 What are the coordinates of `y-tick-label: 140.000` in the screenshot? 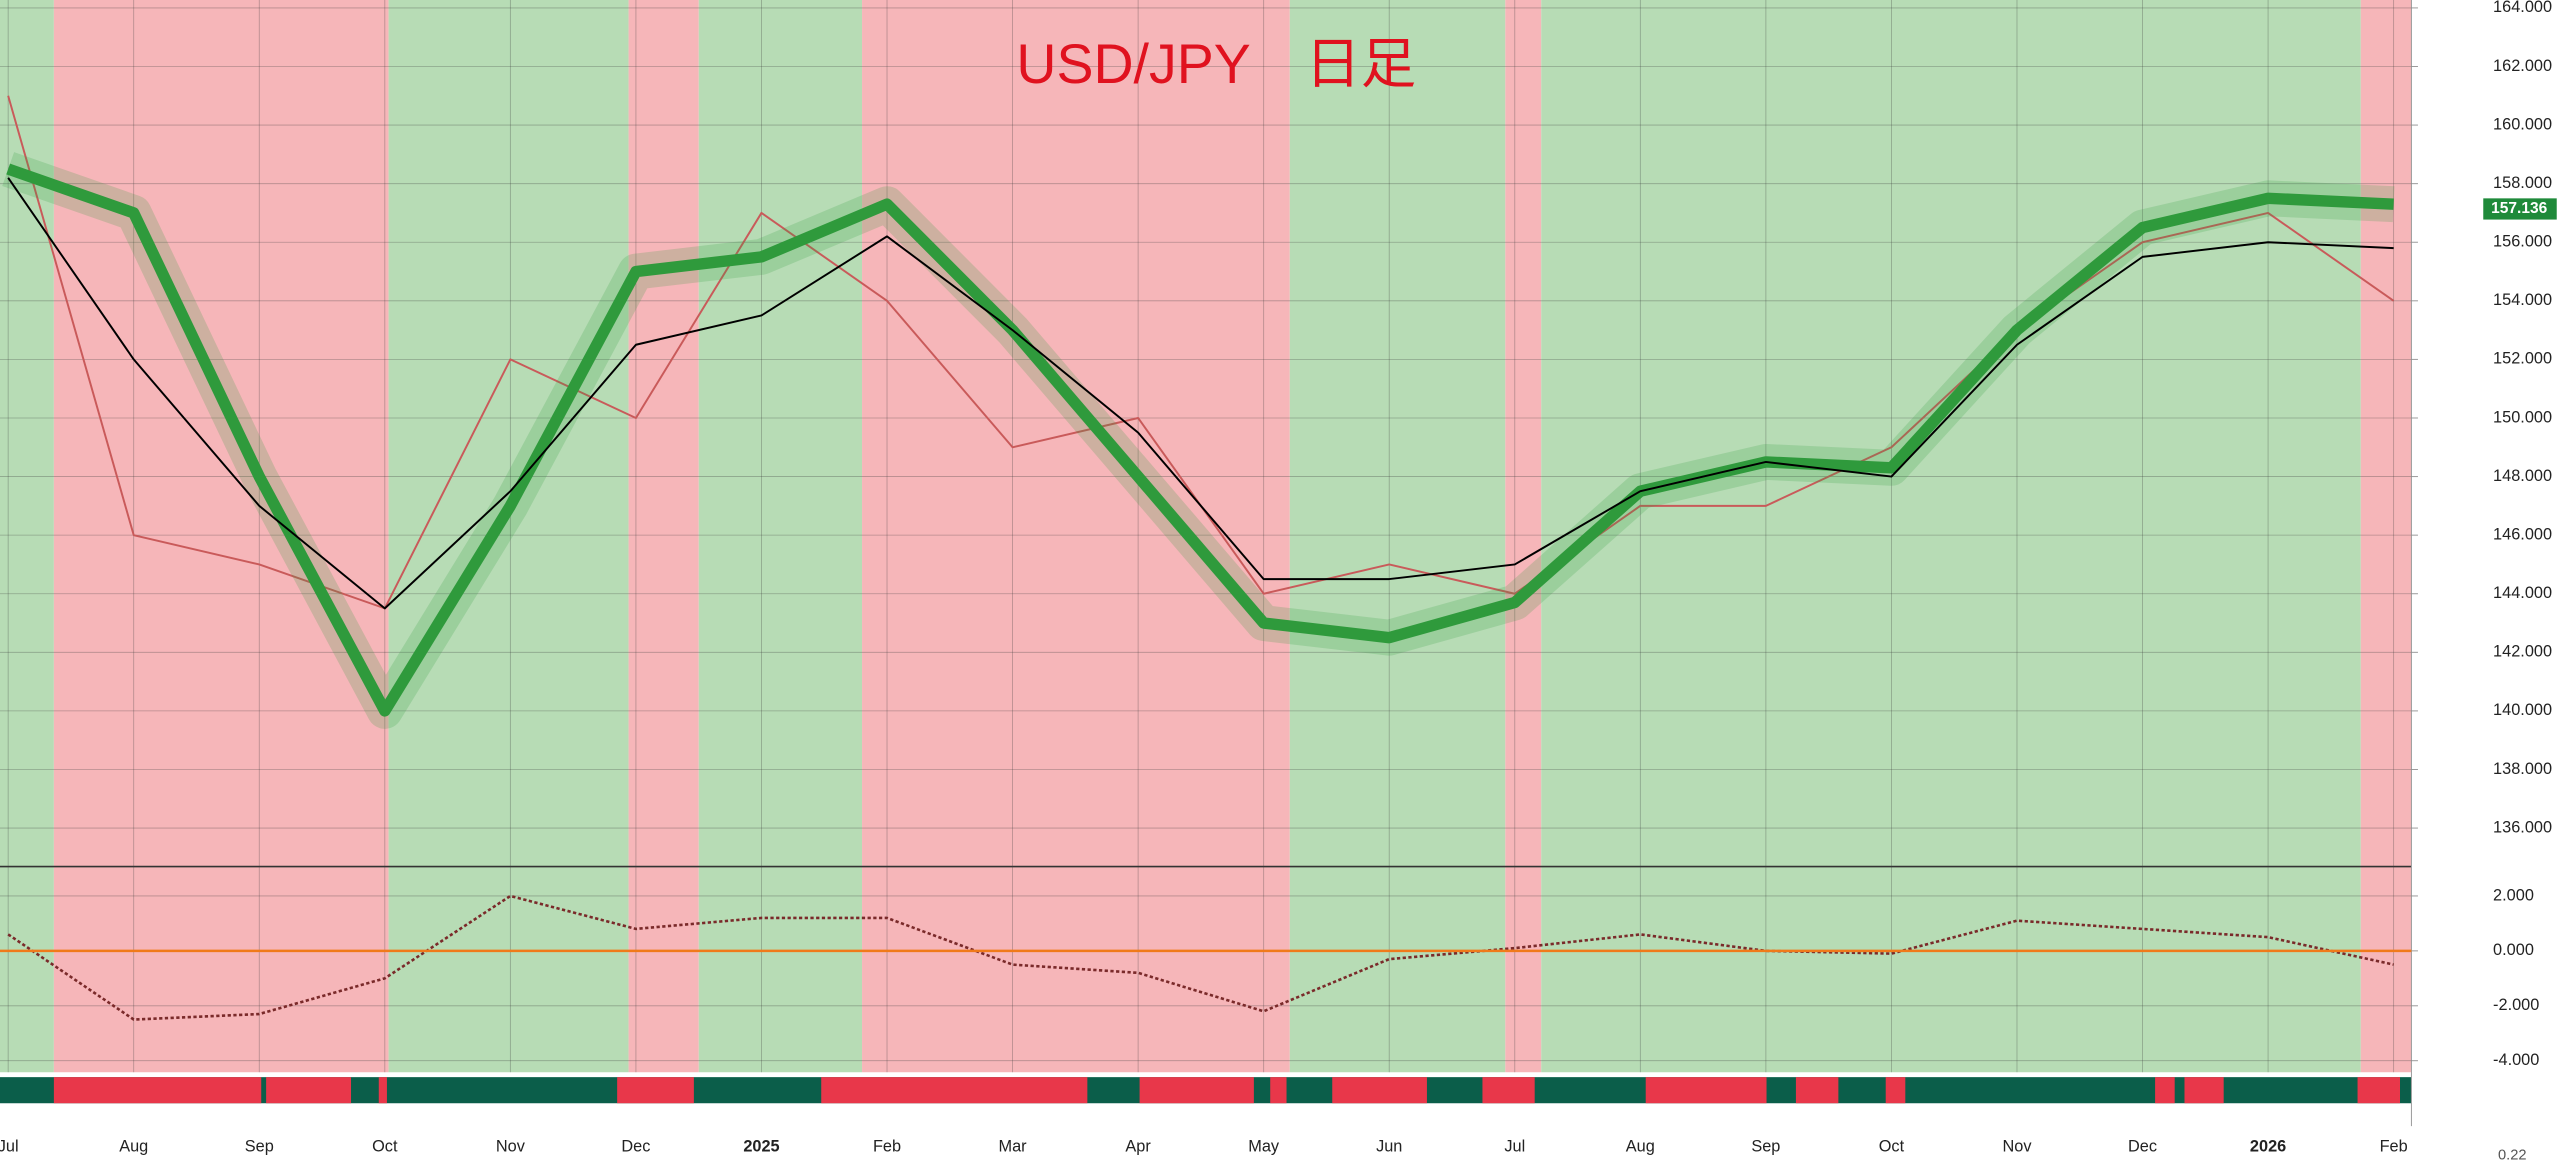 It's located at (2522, 710).